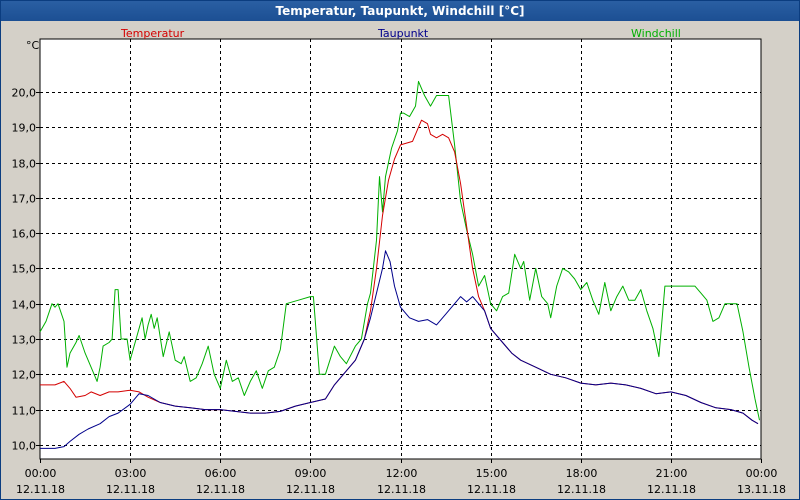  I want to click on x-tick-time-label: 21:00, so click(672, 473).